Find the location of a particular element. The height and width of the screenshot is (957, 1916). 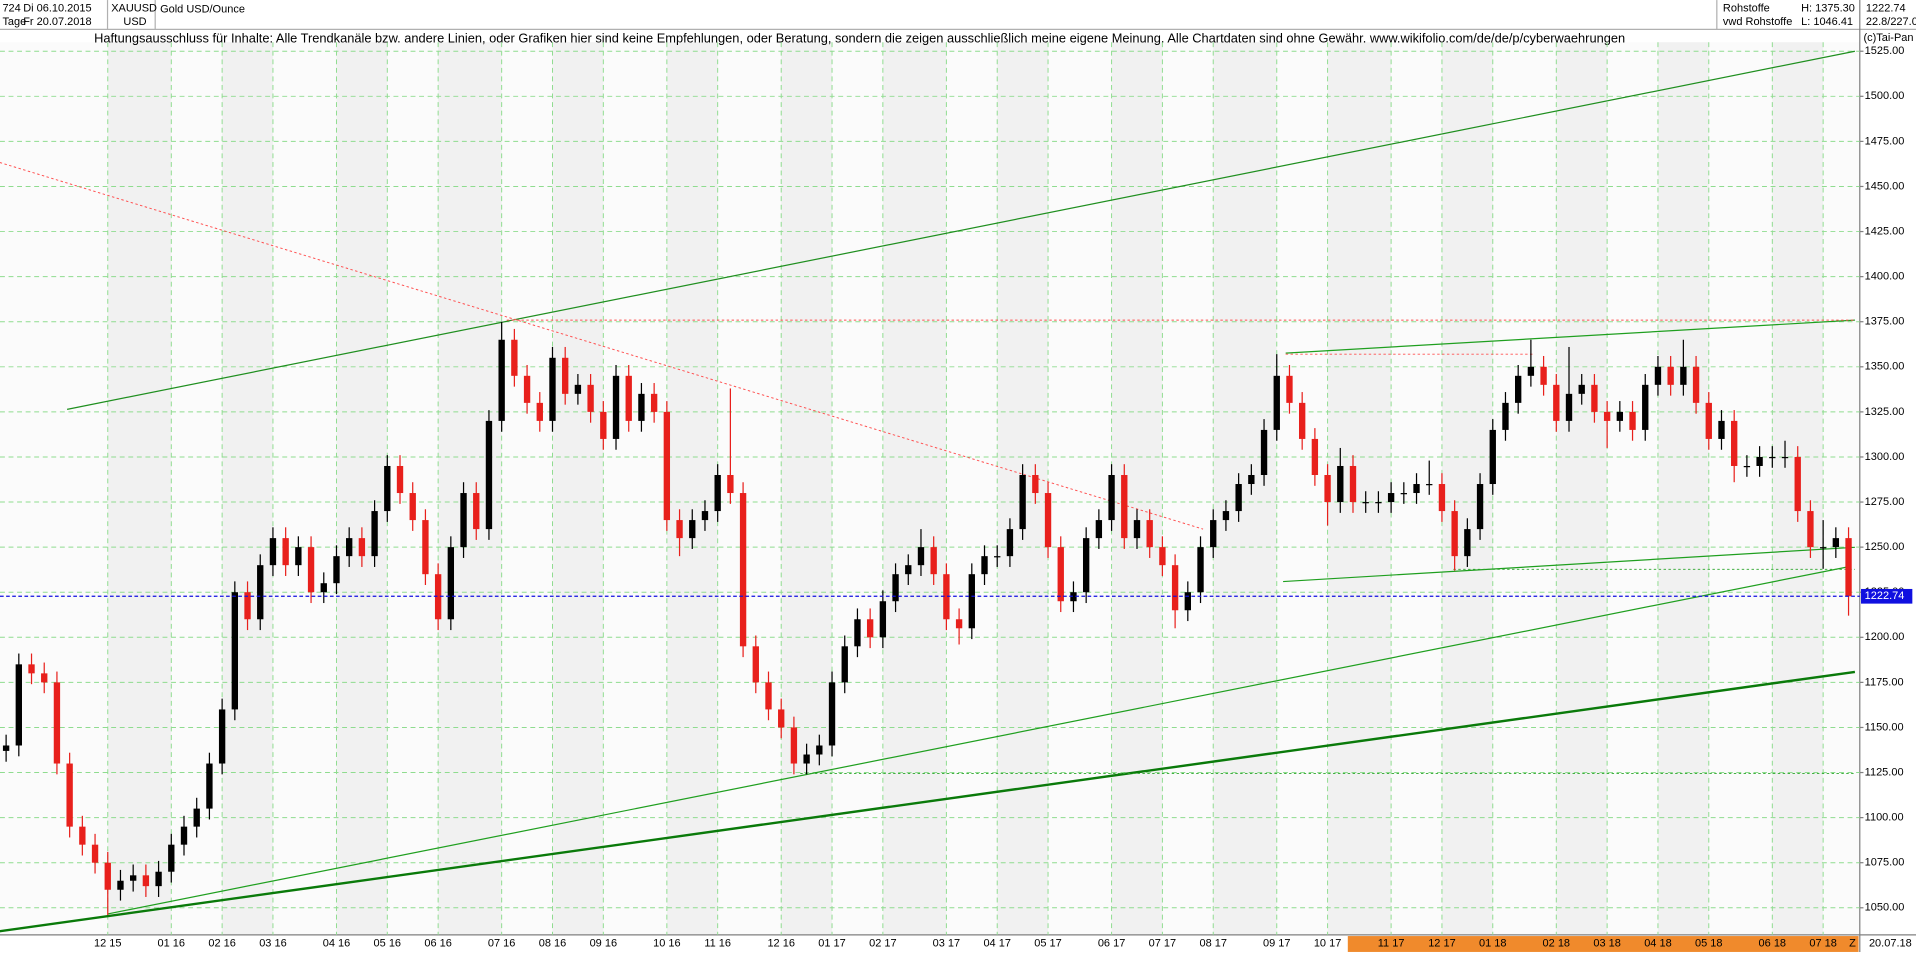

x-tick-label: 07 16 is located at coordinates (502, 943).